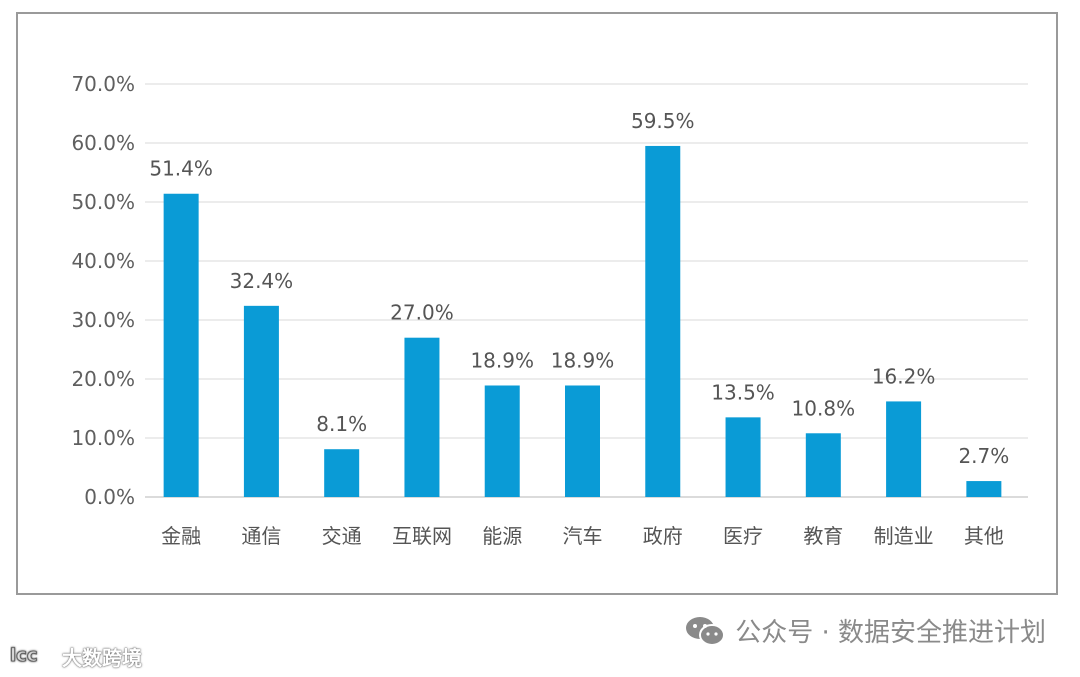 The image size is (1080, 677). I want to click on data-label: 10.8%, so click(824, 408).